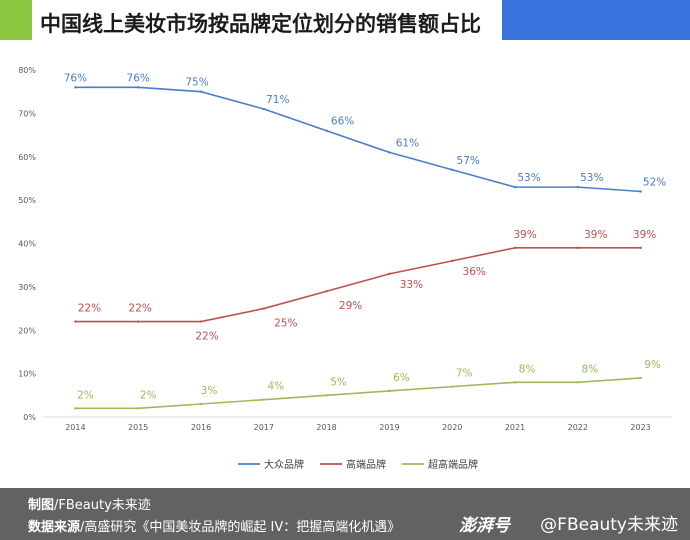 The image size is (690, 540). I want to click on data-label: 6%, so click(401, 378).